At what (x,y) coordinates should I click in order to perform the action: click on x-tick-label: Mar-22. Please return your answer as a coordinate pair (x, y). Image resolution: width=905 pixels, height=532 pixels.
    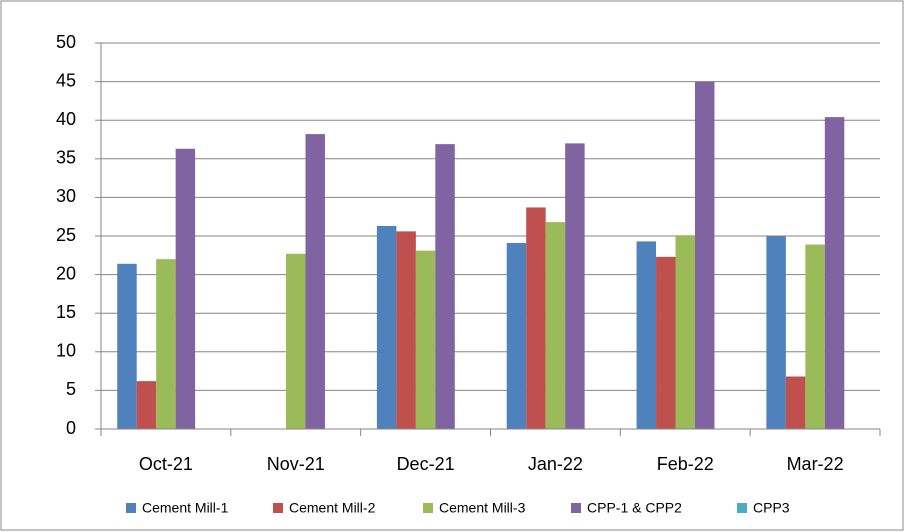
    Looking at the image, I should click on (815, 464).